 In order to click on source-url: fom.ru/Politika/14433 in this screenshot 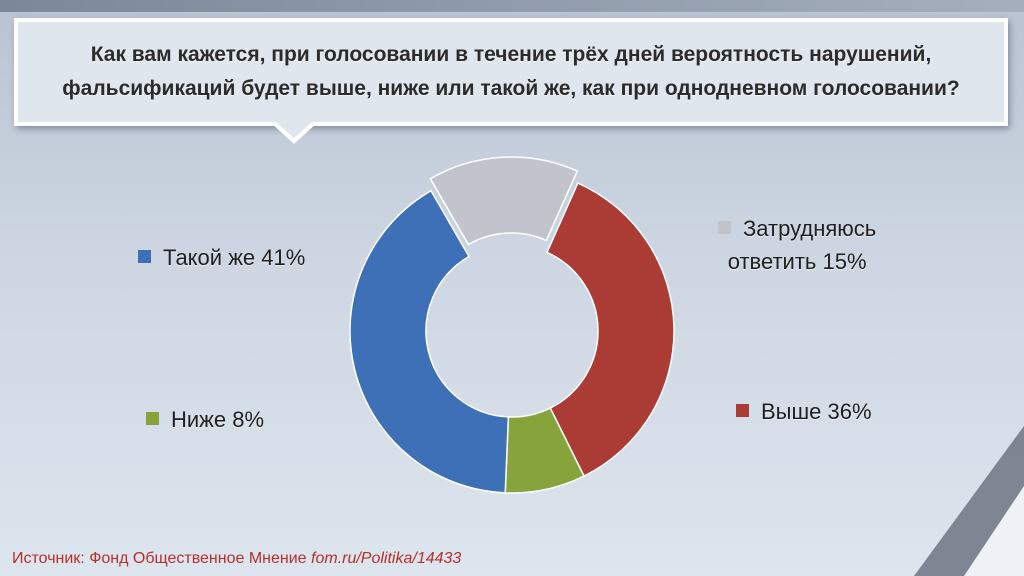, I will do `click(386, 558)`.